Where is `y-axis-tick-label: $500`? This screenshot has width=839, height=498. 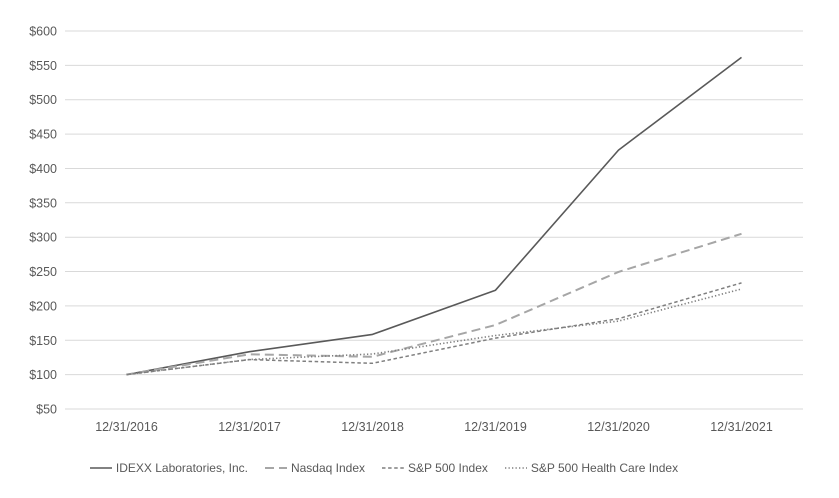 y-axis-tick-label: $500 is located at coordinates (43, 100).